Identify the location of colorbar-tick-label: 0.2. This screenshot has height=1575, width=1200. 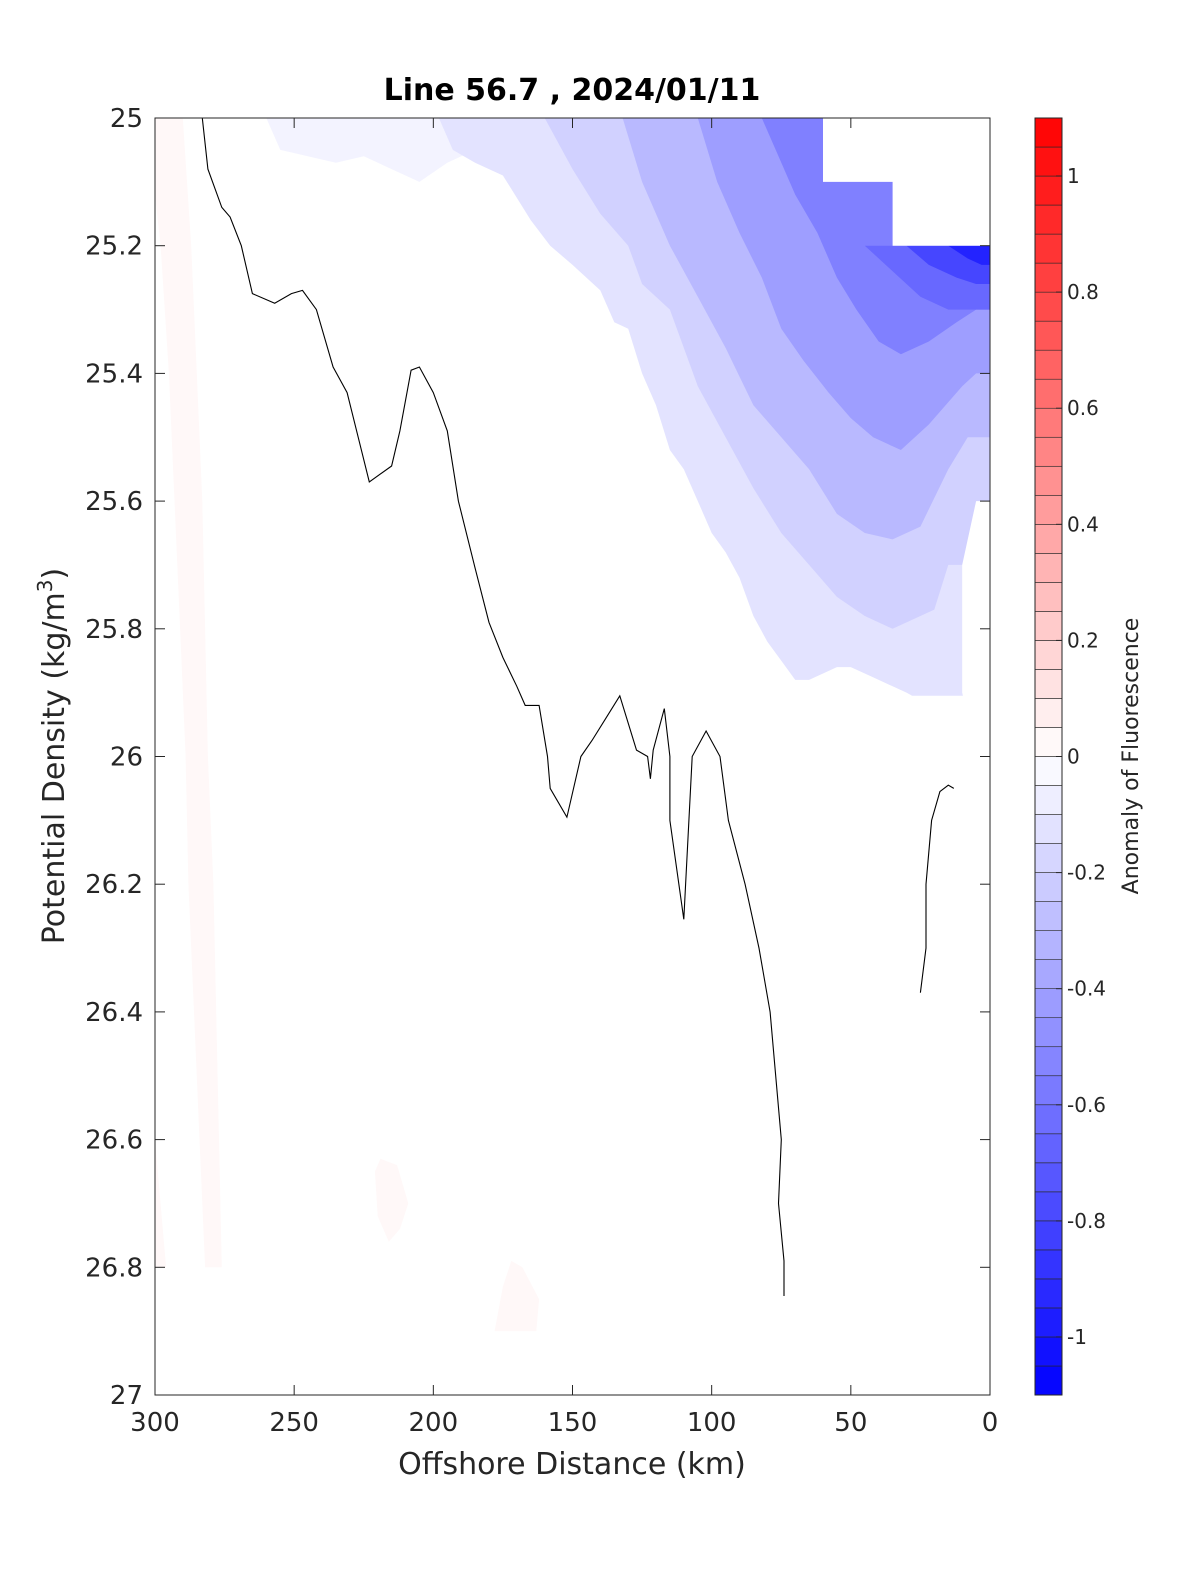
(1083, 640).